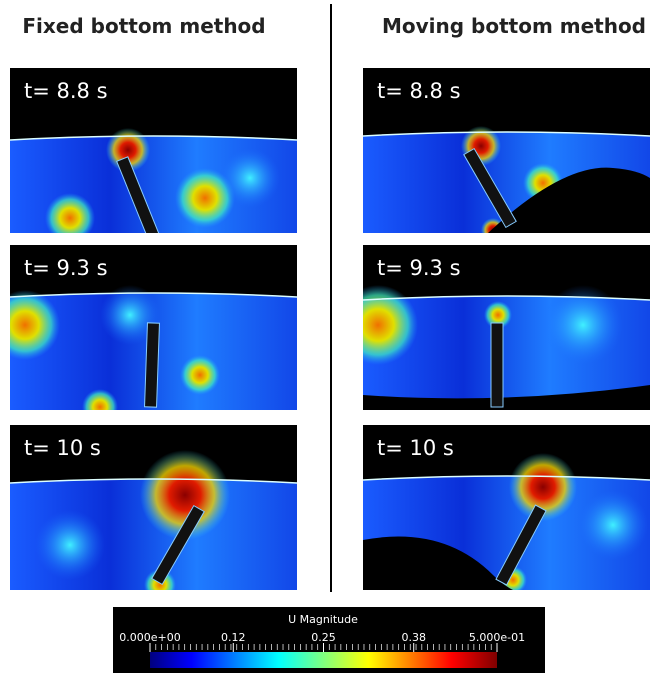 The image size is (660, 675). I want to click on colorbar-tick-label: 0.38, so click(413, 637).